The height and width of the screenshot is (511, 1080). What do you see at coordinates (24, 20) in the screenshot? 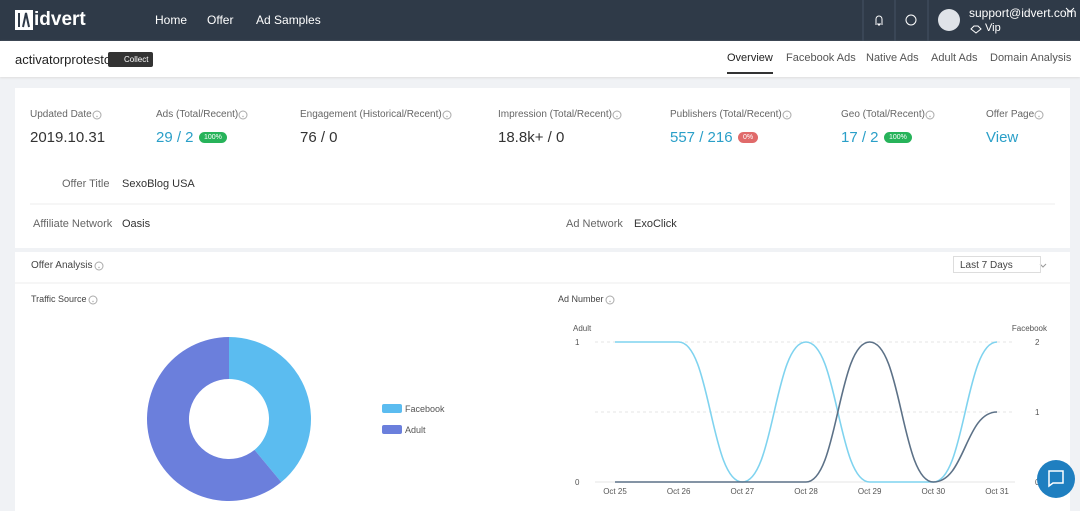
I see `logo-mark` at bounding box center [24, 20].